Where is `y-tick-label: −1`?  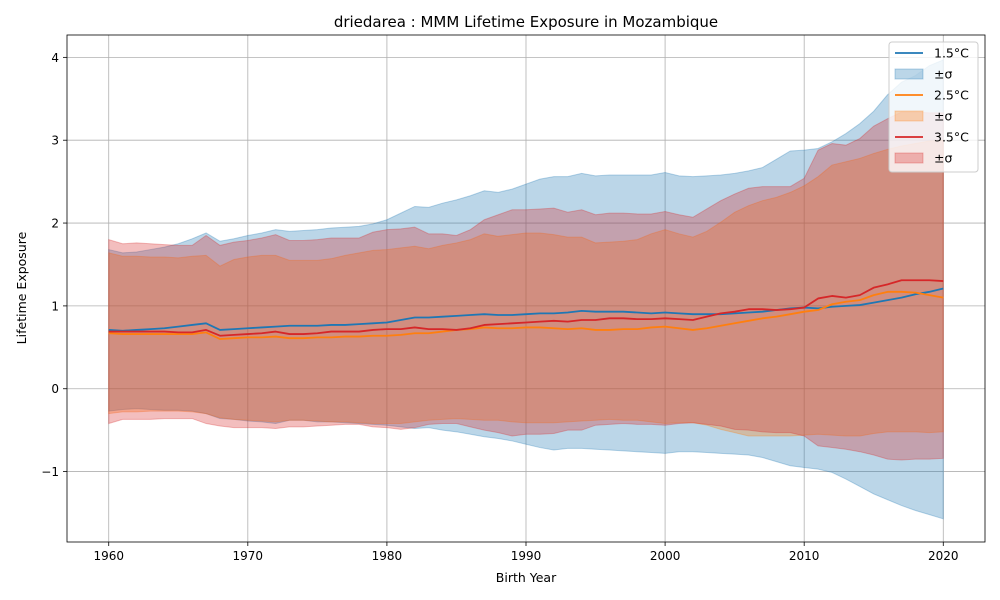 y-tick-label: −1 is located at coordinates (50, 472).